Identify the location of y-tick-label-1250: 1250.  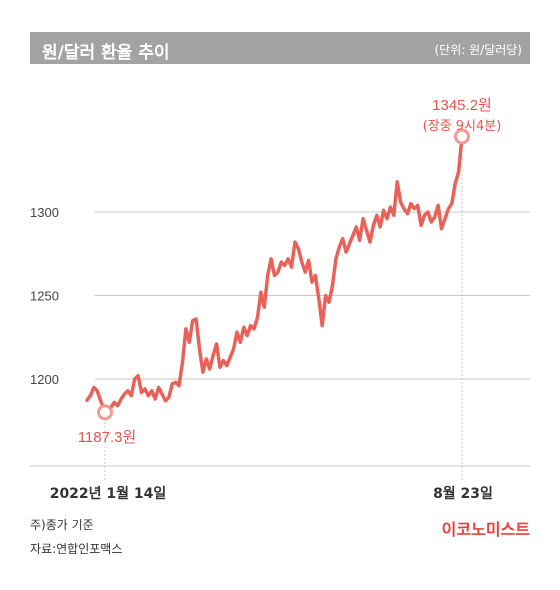
(44, 296).